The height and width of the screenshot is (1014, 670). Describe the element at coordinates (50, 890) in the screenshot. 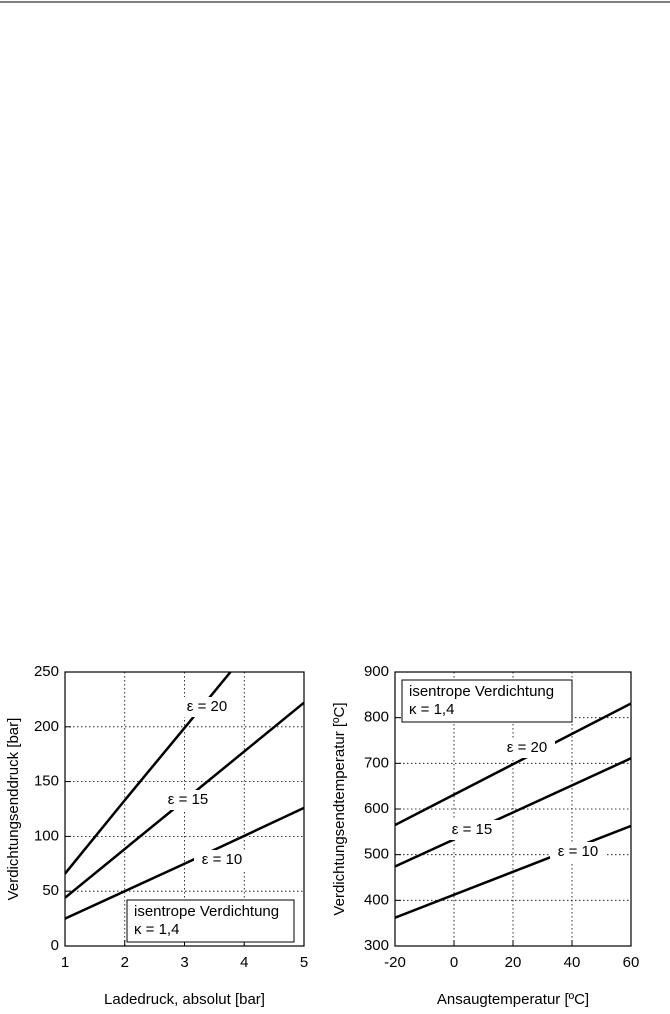

I see `y-tick-label: 50` at that location.